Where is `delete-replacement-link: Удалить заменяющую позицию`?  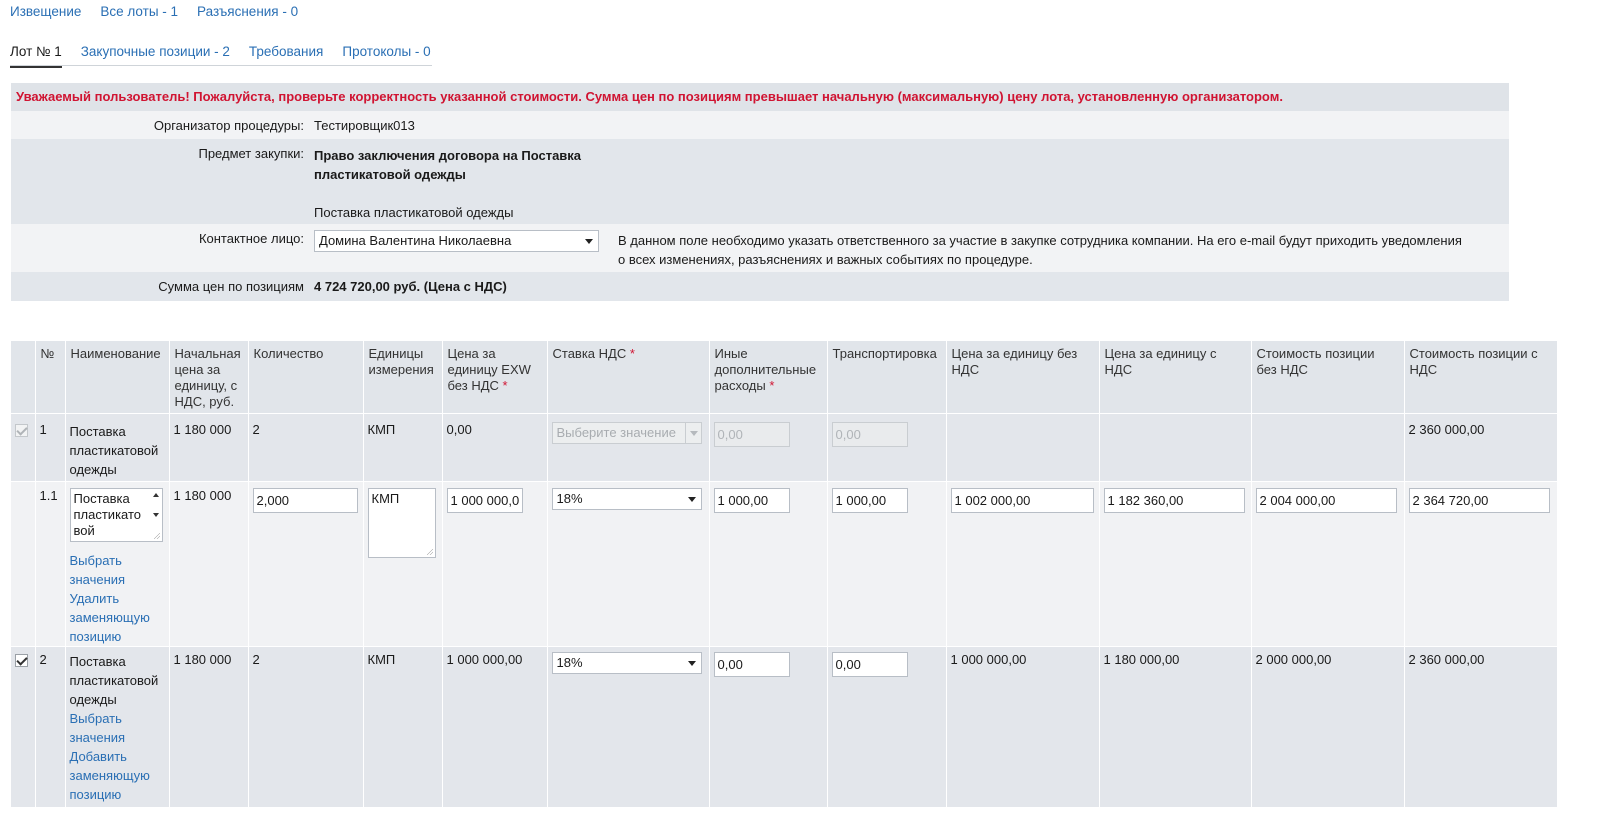 delete-replacement-link: Удалить заменяющую позицию is located at coordinates (117, 617).